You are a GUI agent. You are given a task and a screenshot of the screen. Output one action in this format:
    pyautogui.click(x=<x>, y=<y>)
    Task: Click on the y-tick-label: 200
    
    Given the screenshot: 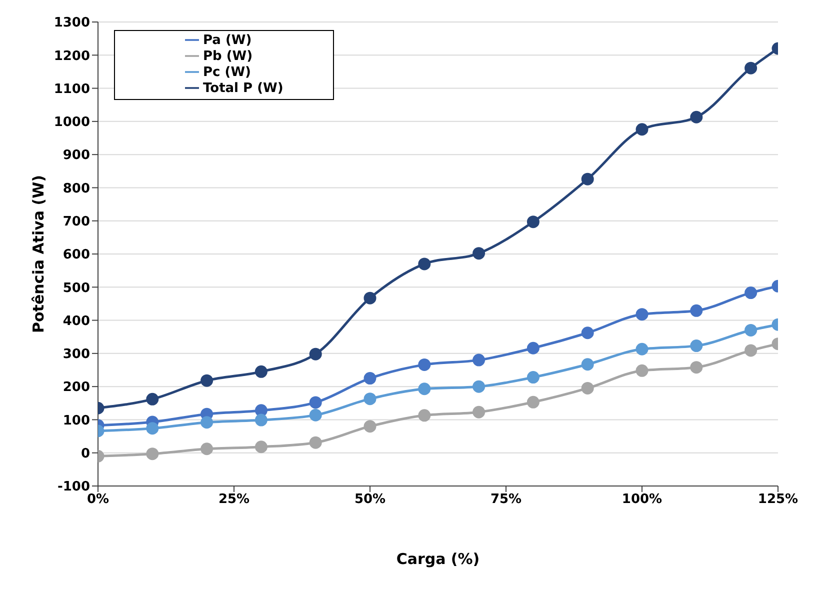 What is the action you would take?
    pyautogui.click(x=76, y=388)
    